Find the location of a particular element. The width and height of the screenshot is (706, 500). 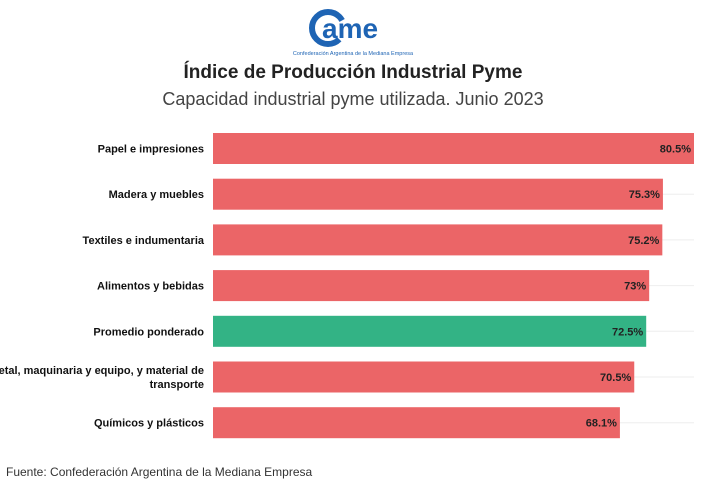

category-label-line: Alimentos y bebidas is located at coordinates (150, 287).